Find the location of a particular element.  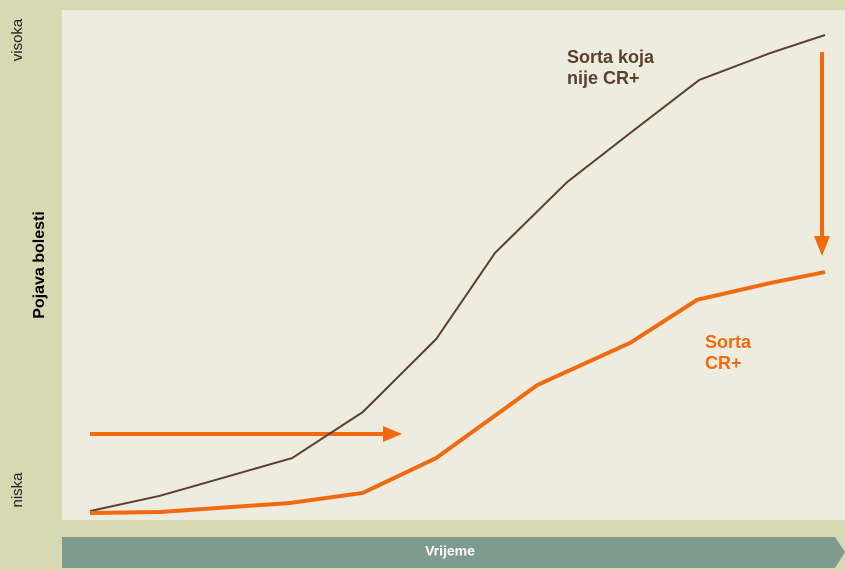

series-label: Sorta koja is located at coordinates (611, 57).